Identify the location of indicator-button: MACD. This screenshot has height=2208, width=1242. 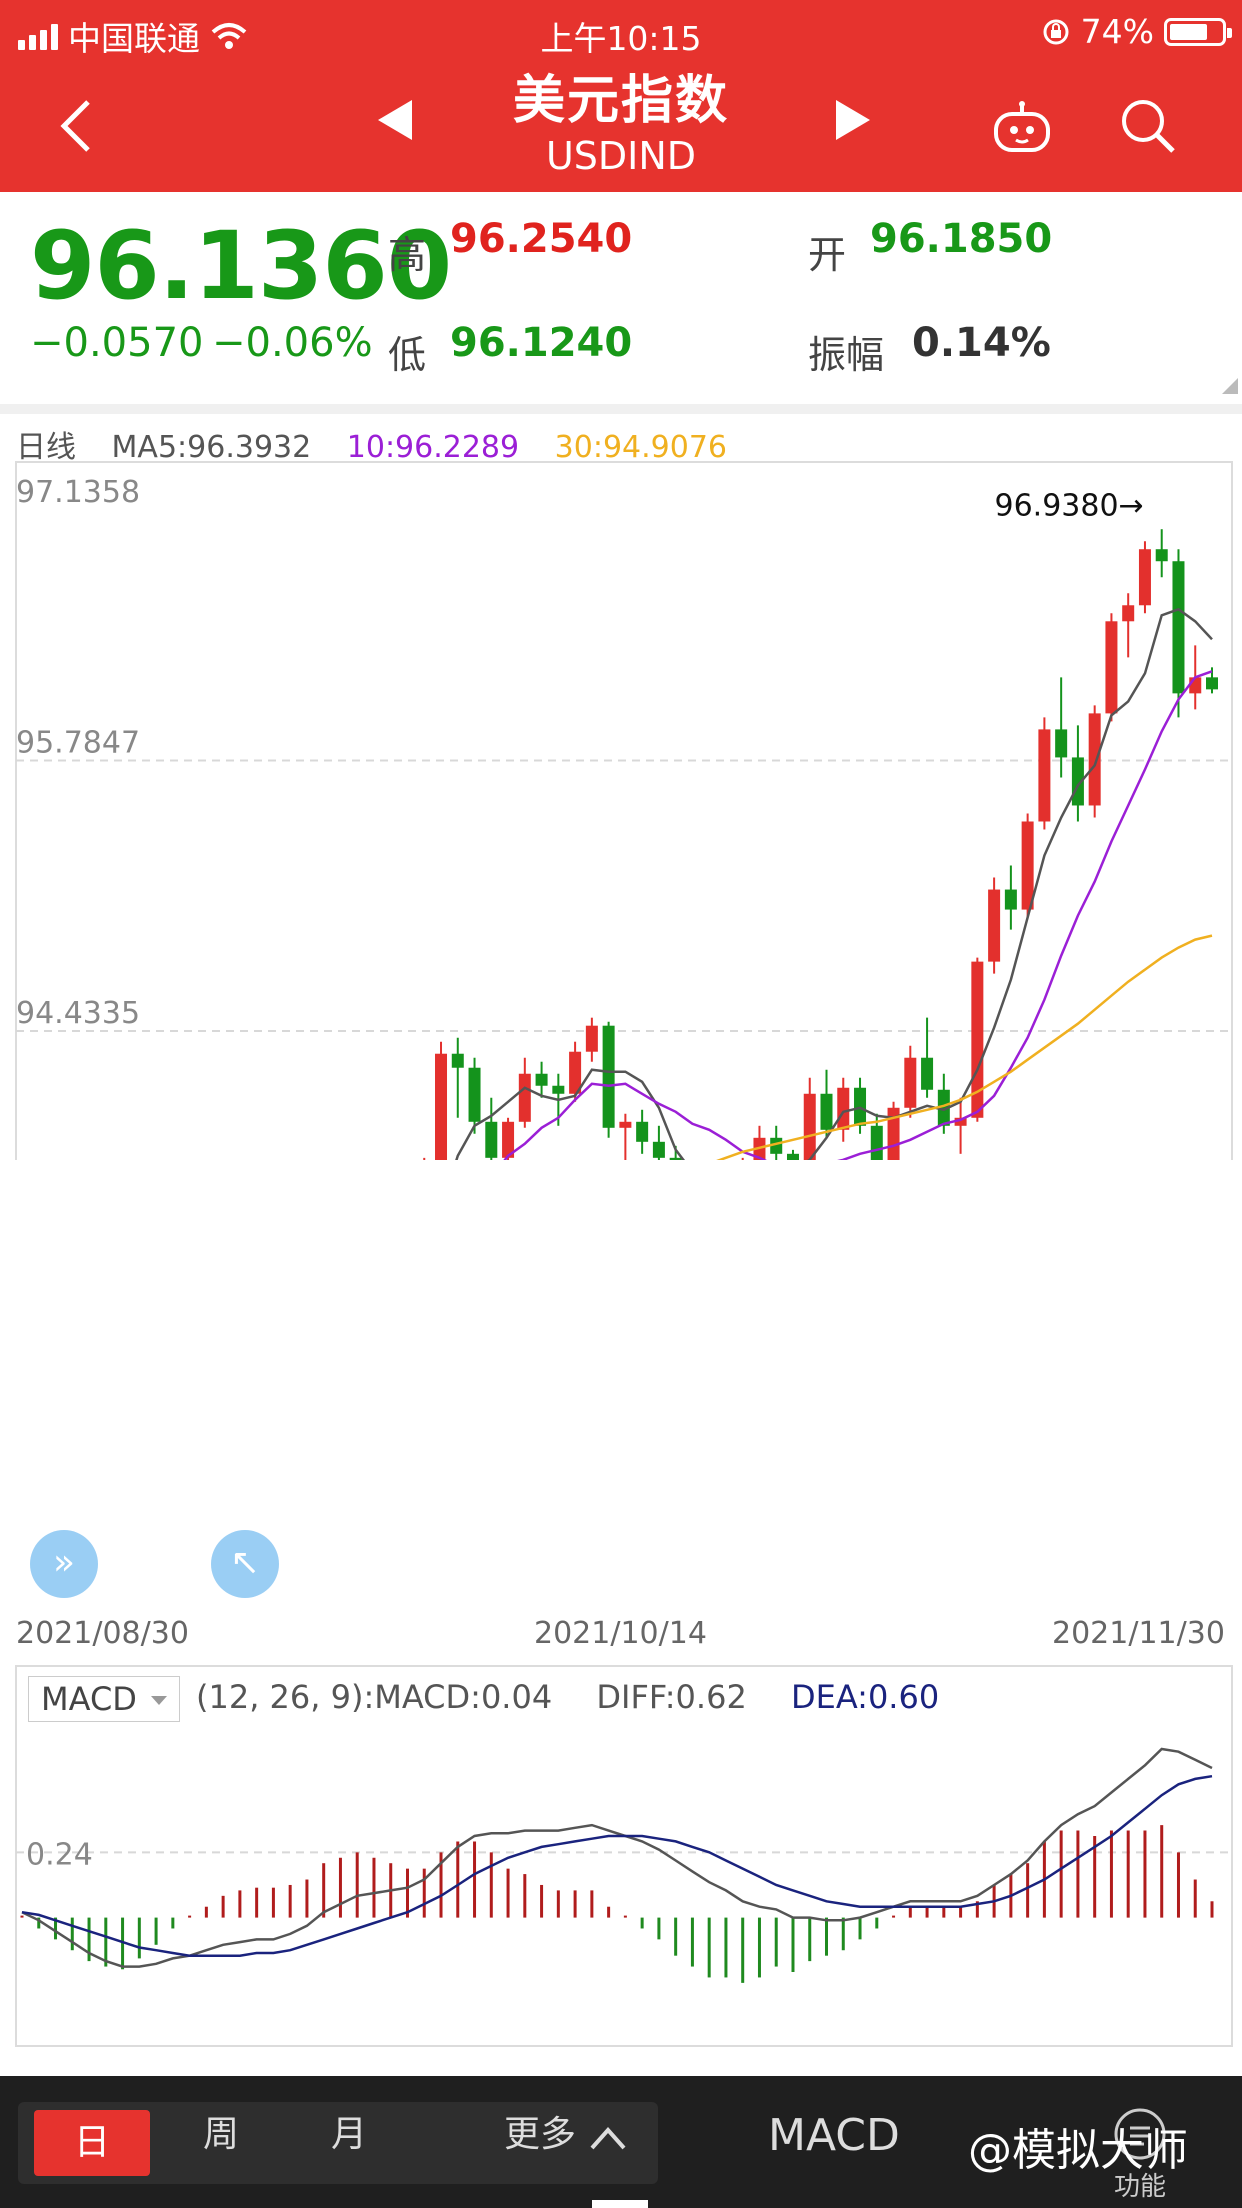
(834, 2135).